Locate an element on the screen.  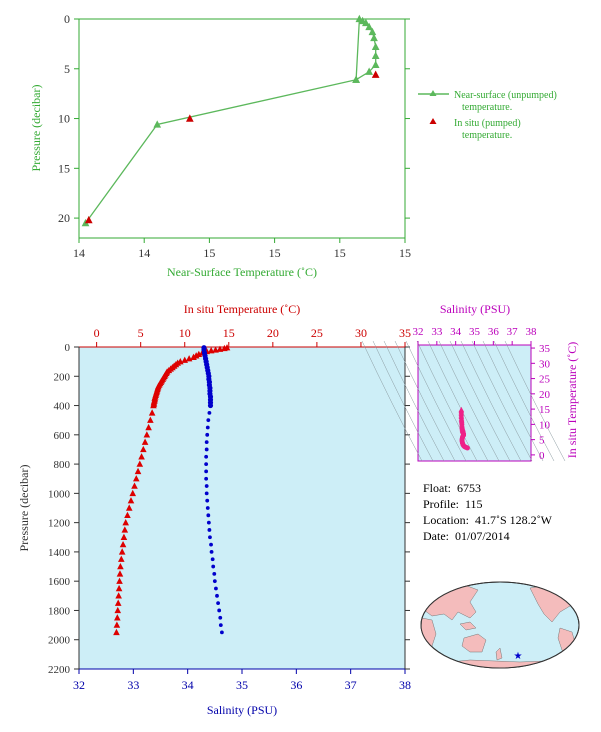
temperature-tick-label: 15 is located at coordinates (229, 333).